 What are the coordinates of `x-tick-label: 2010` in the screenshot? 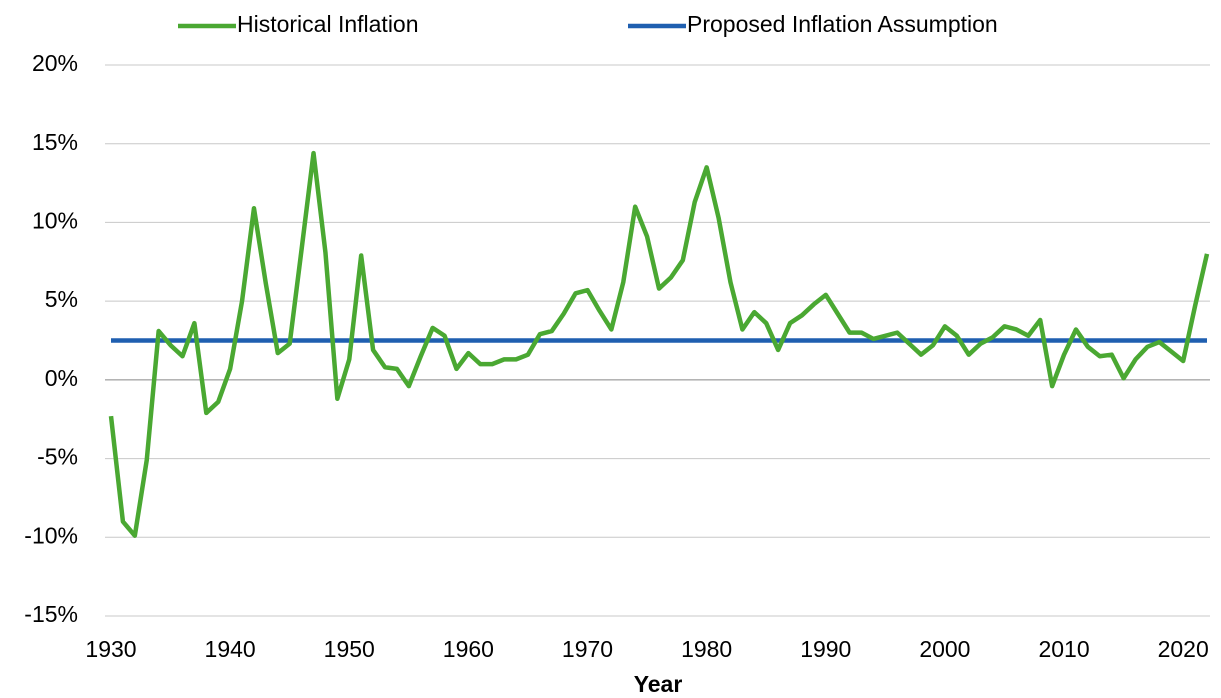 It's located at (1063, 649).